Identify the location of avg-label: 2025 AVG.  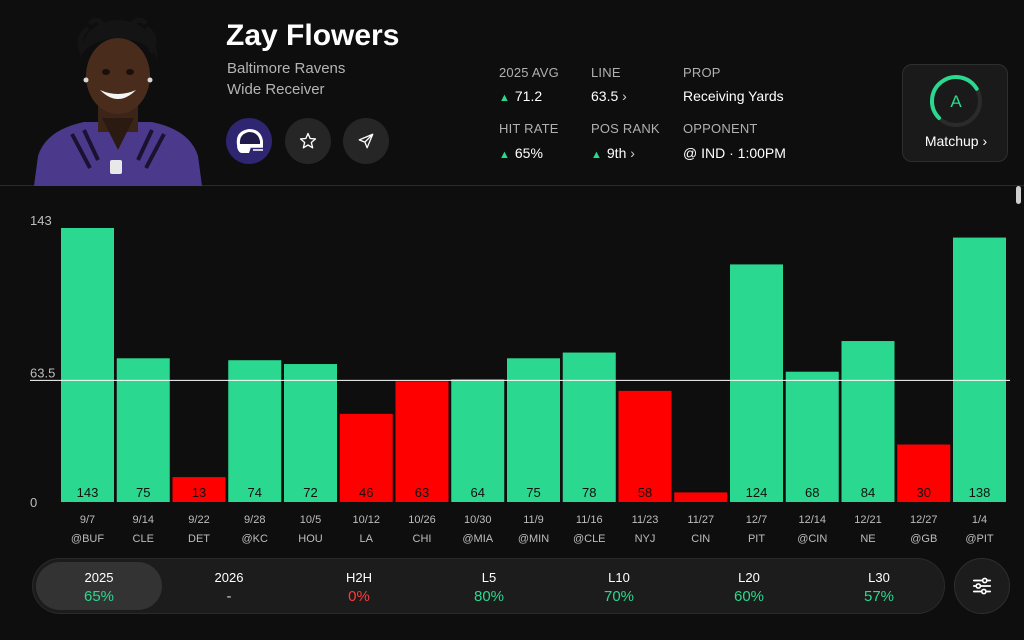
(529, 72).